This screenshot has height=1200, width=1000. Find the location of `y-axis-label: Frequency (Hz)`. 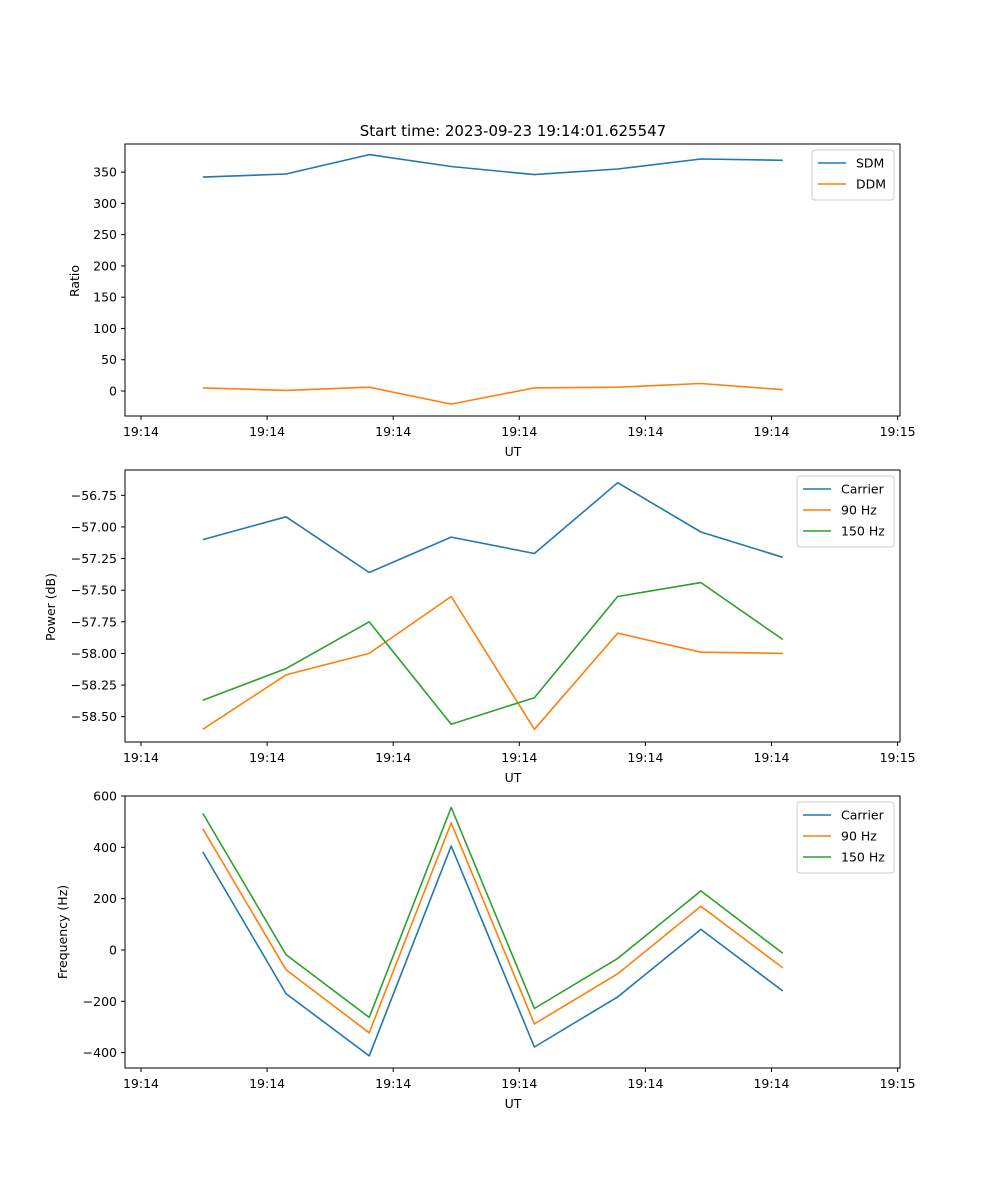

y-axis-label: Frequency (Hz) is located at coordinates (62, 932).